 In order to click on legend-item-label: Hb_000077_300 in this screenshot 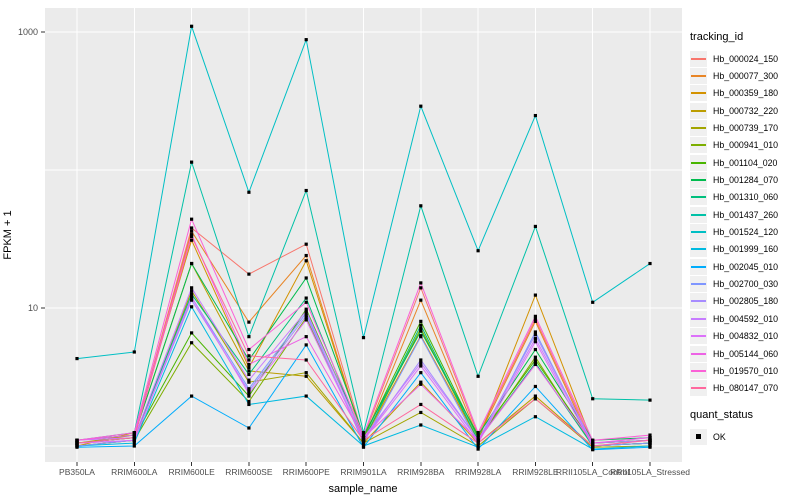, I will do `click(746, 76)`.